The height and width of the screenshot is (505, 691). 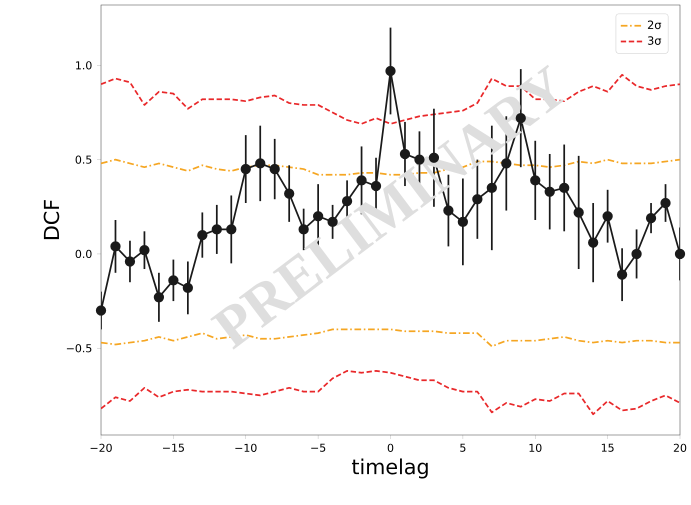 What do you see at coordinates (608, 448) in the screenshot?
I see `x-tick-label: 15` at bounding box center [608, 448].